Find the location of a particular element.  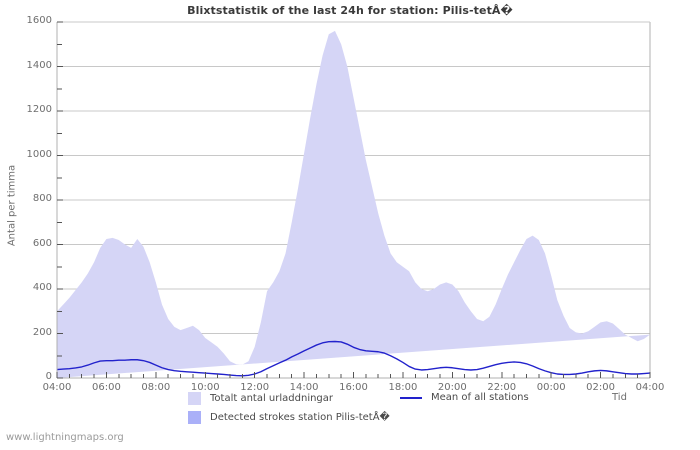

x-tick-label: 02:00 is located at coordinates (600, 387).